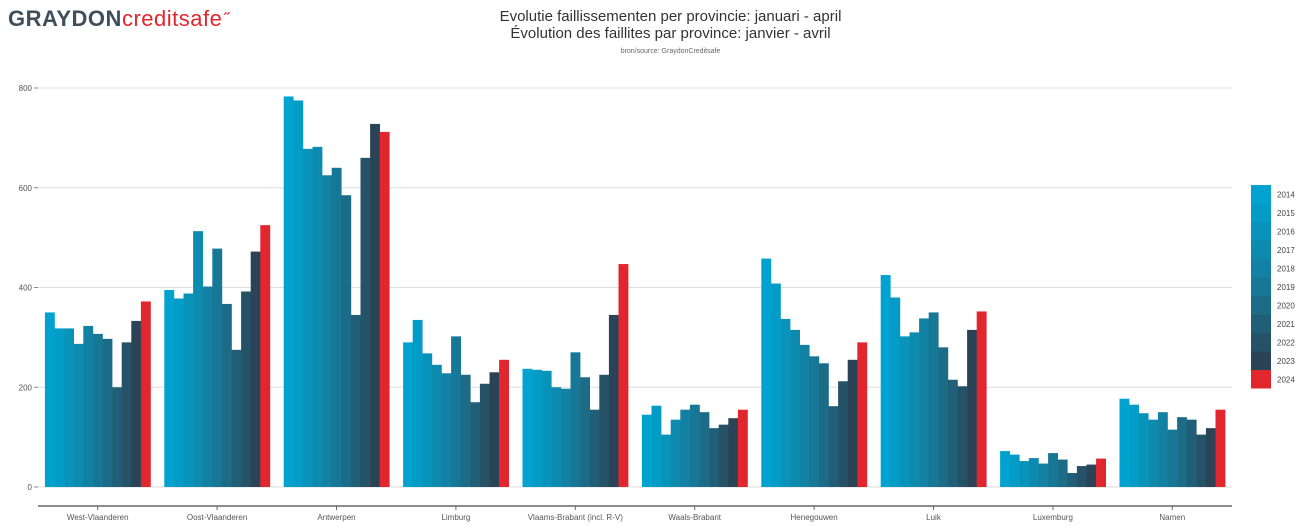 This screenshot has width=1311, height=526. What do you see at coordinates (26, 88) in the screenshot?
I see `y-tick-label: 800` at bounding box center [26, 88].